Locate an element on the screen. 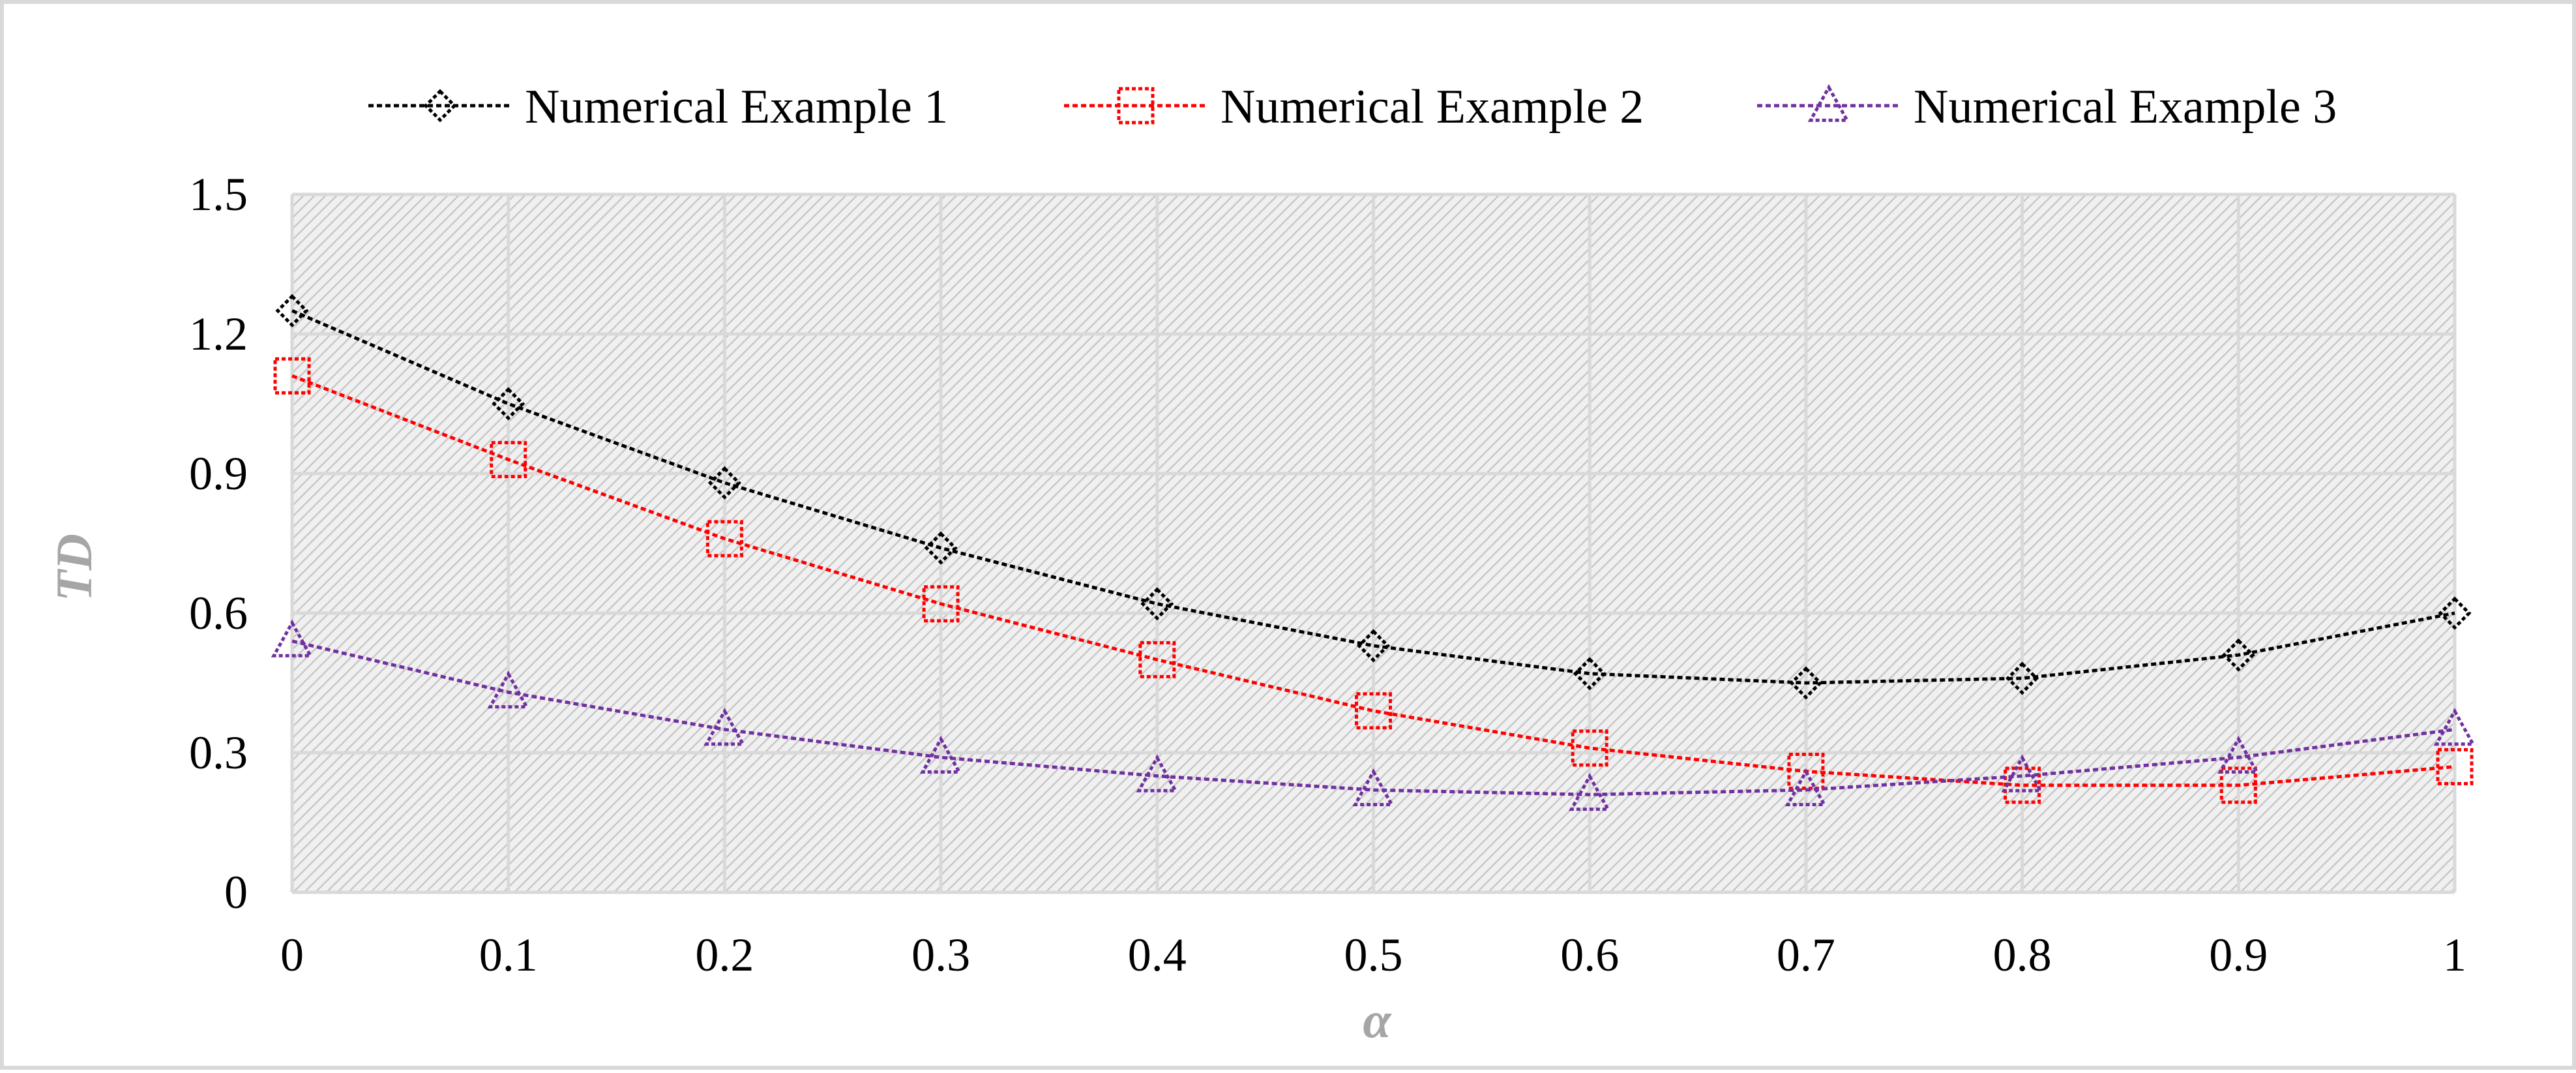  legend-label-3: Numerical Example 3 is located at coordinates (2125, 107).